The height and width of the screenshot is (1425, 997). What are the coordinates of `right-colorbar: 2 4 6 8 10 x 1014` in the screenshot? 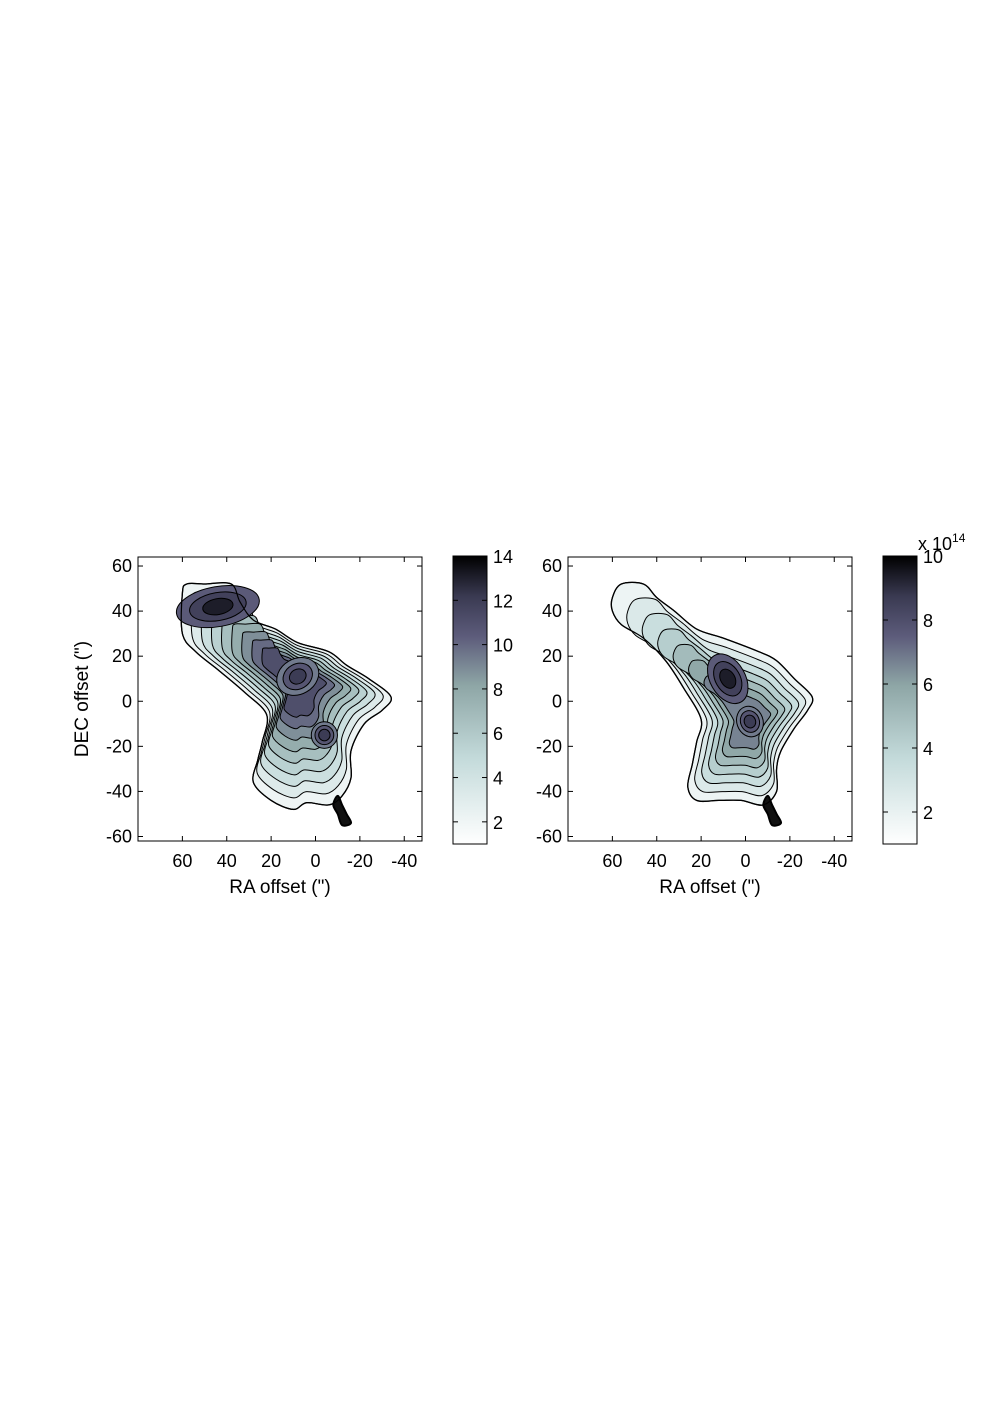 It's located at (924, 688).